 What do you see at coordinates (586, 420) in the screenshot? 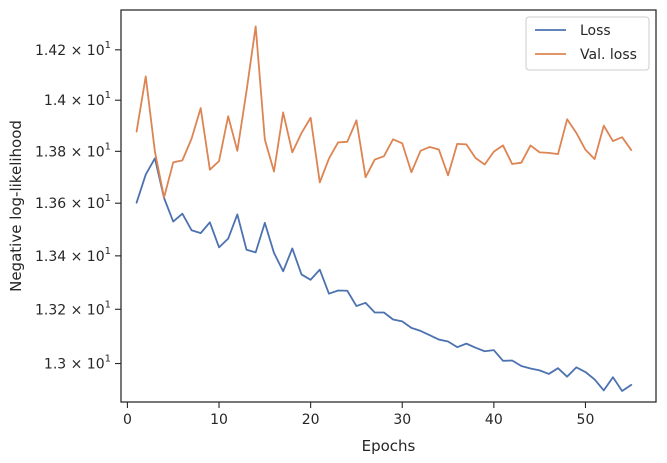
I see `x-tick-label-5: 50` at bounding box center [586, 420].